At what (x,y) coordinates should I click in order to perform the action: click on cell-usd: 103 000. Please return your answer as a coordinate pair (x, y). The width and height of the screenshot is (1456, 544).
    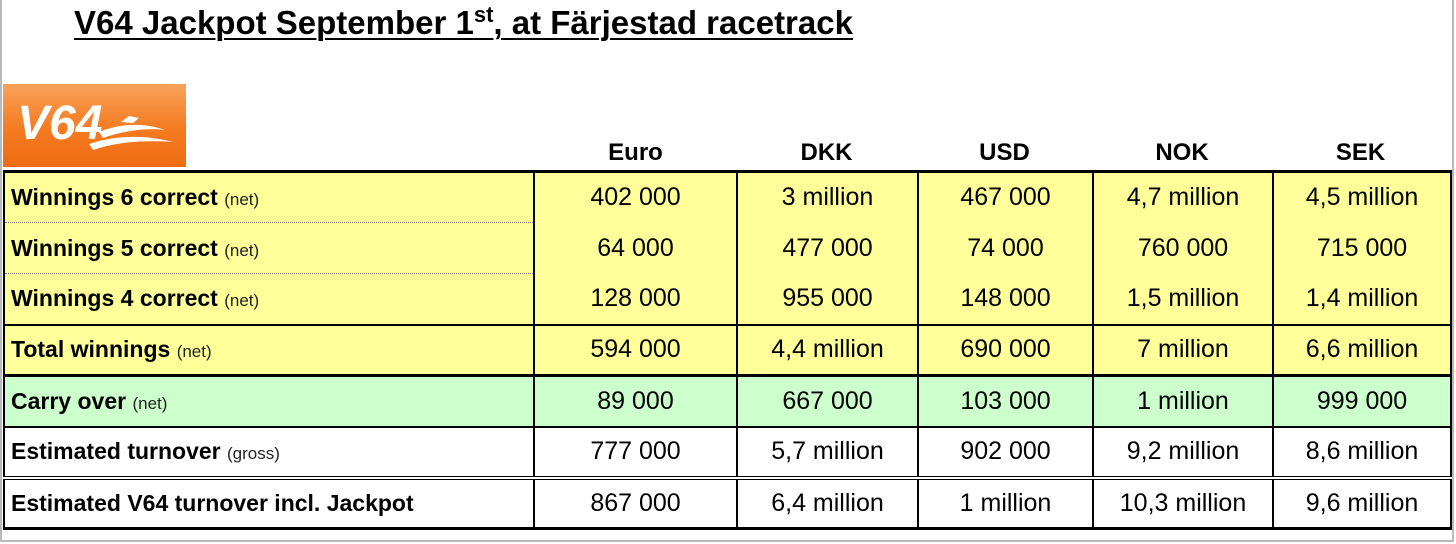
    Looking at the image, I should click on (1005, 401).